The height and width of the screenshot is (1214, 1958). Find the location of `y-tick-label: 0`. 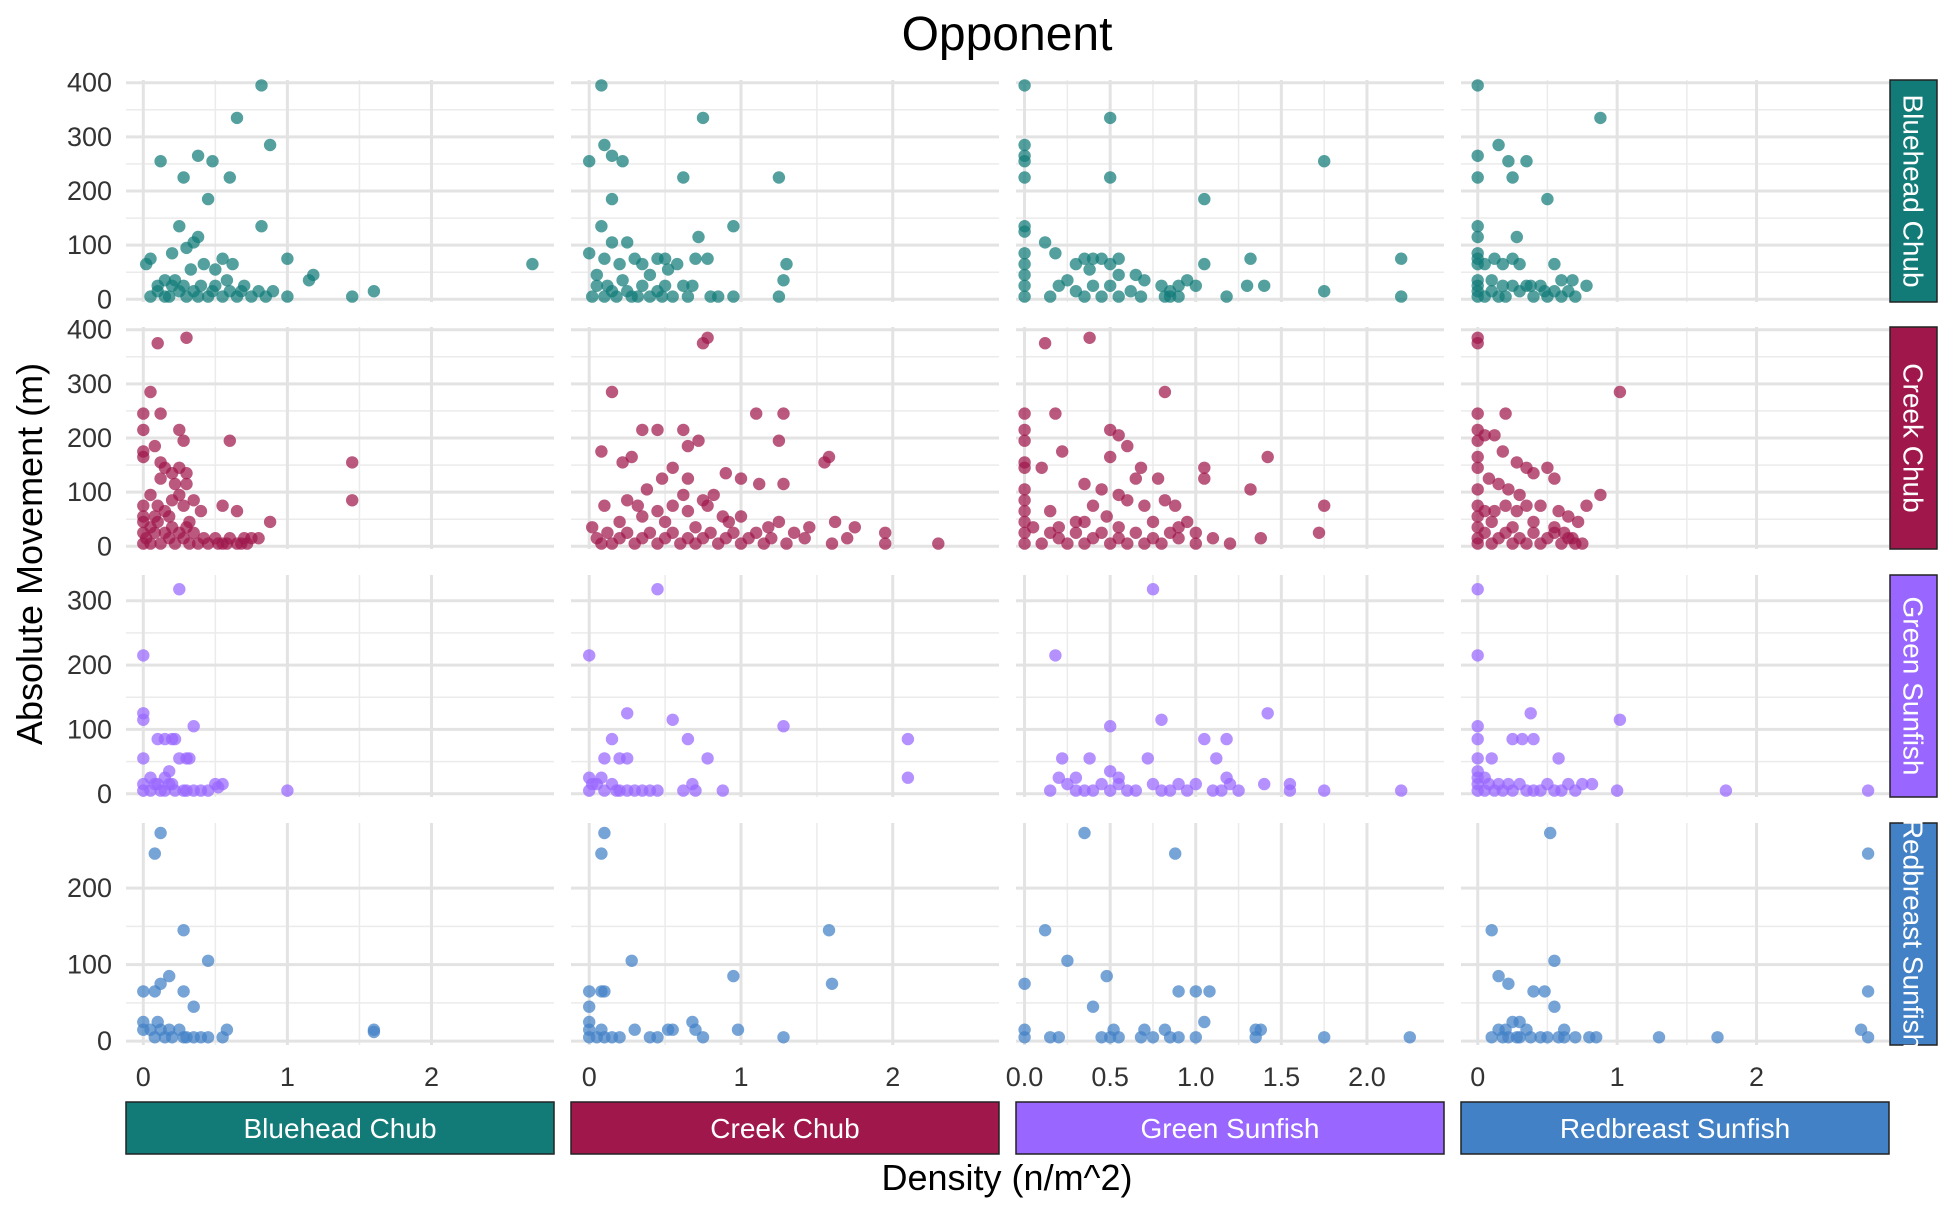

y-tick-label: 0 is located at coordinates (104, 299).